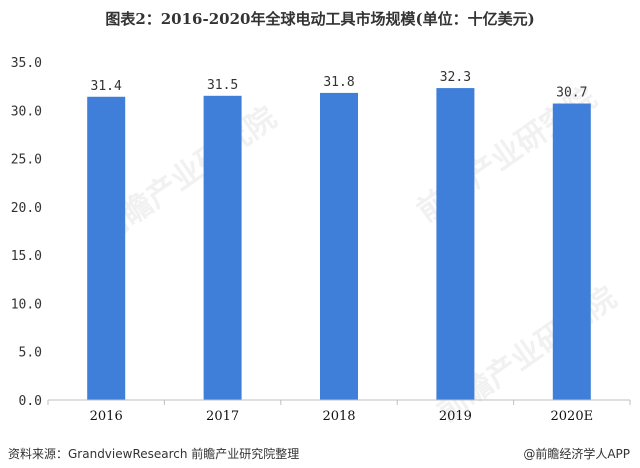 The width and height of the screenshot is (640, 468). Describe the element at coordinates (26, 208) in the screenshot. I see `y-tick-label: 20.0` at that location.